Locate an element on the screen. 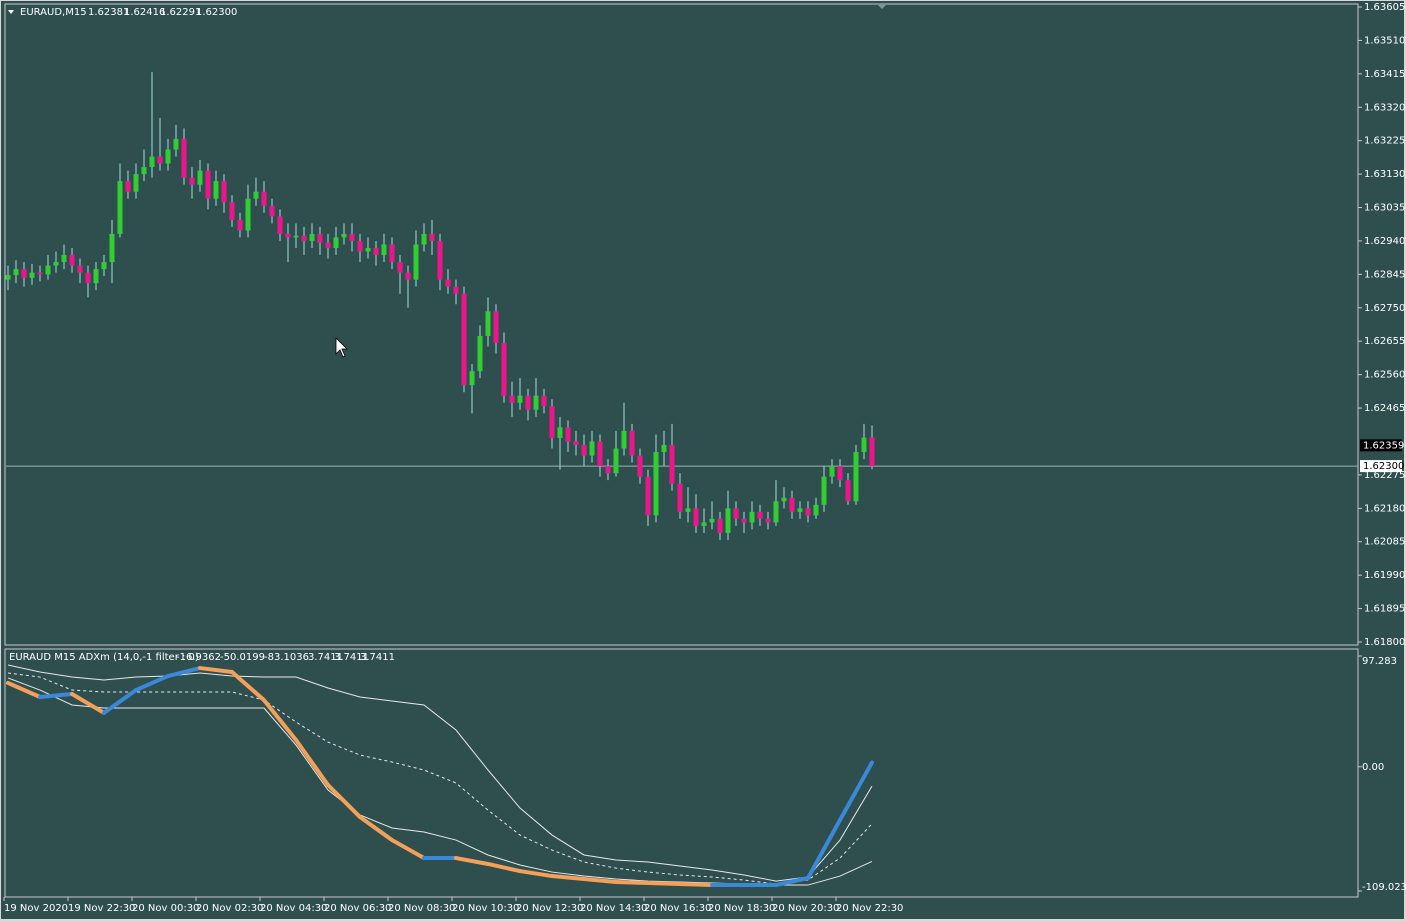 The width and height of the screenshot is (1406, 921). last-open: 1.62381 is located at coordinates (108, 12).